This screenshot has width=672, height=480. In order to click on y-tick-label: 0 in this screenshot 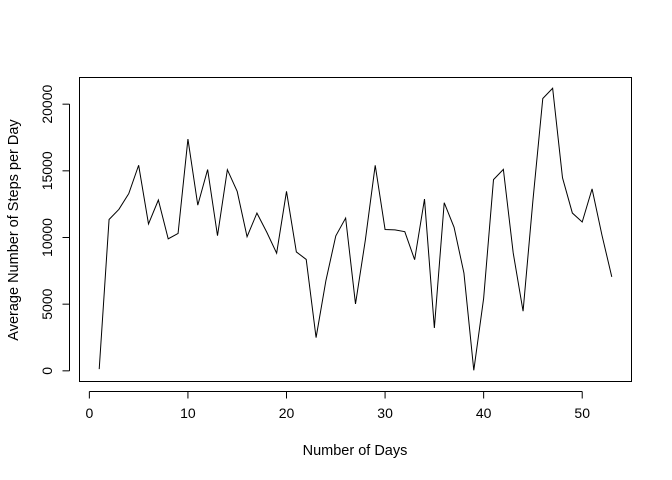, I will do `click(47, 371)`.